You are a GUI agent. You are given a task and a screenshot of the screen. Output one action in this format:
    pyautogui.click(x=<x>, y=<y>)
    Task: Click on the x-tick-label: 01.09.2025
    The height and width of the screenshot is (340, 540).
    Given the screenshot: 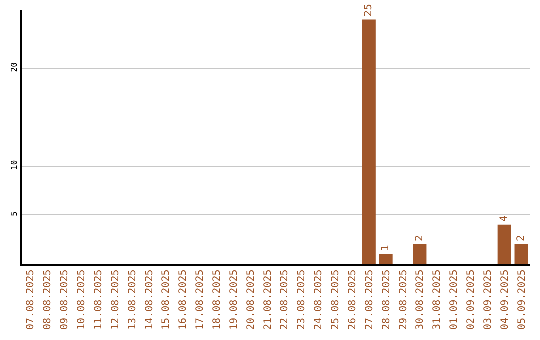 What is the action you would take?
    pyautogui.click(x=454, y=300)
    